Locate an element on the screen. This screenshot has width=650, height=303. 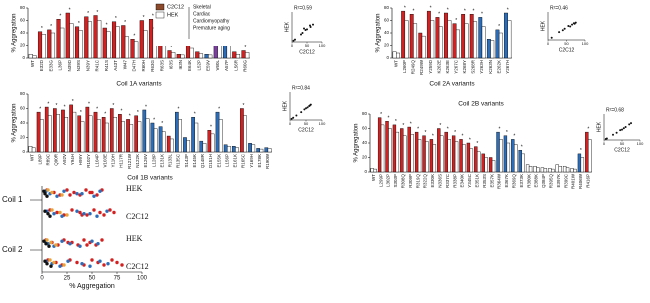
x-tick-label: R319Q is located at coordinates (417, 181).